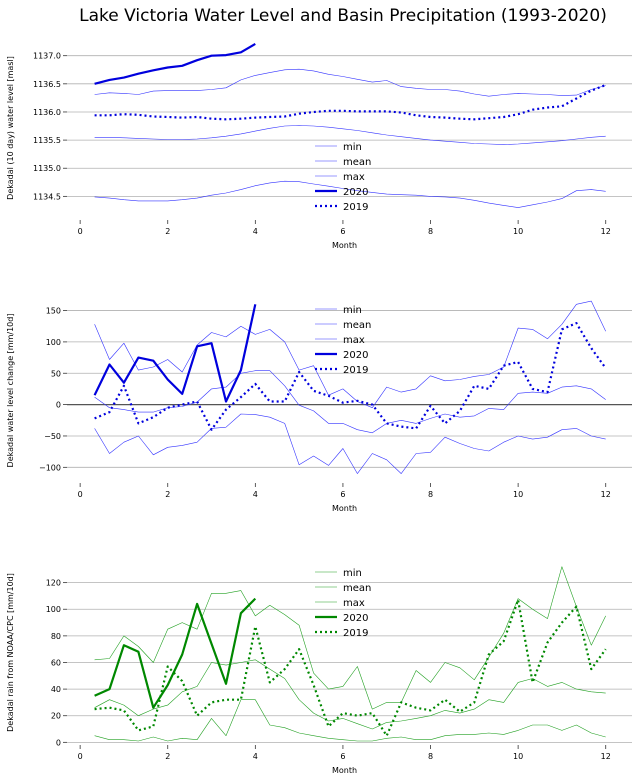 The height and width of the screenshot is (782, 638). I want to click on rain-y-tick-label: 40, so click(56, 689).